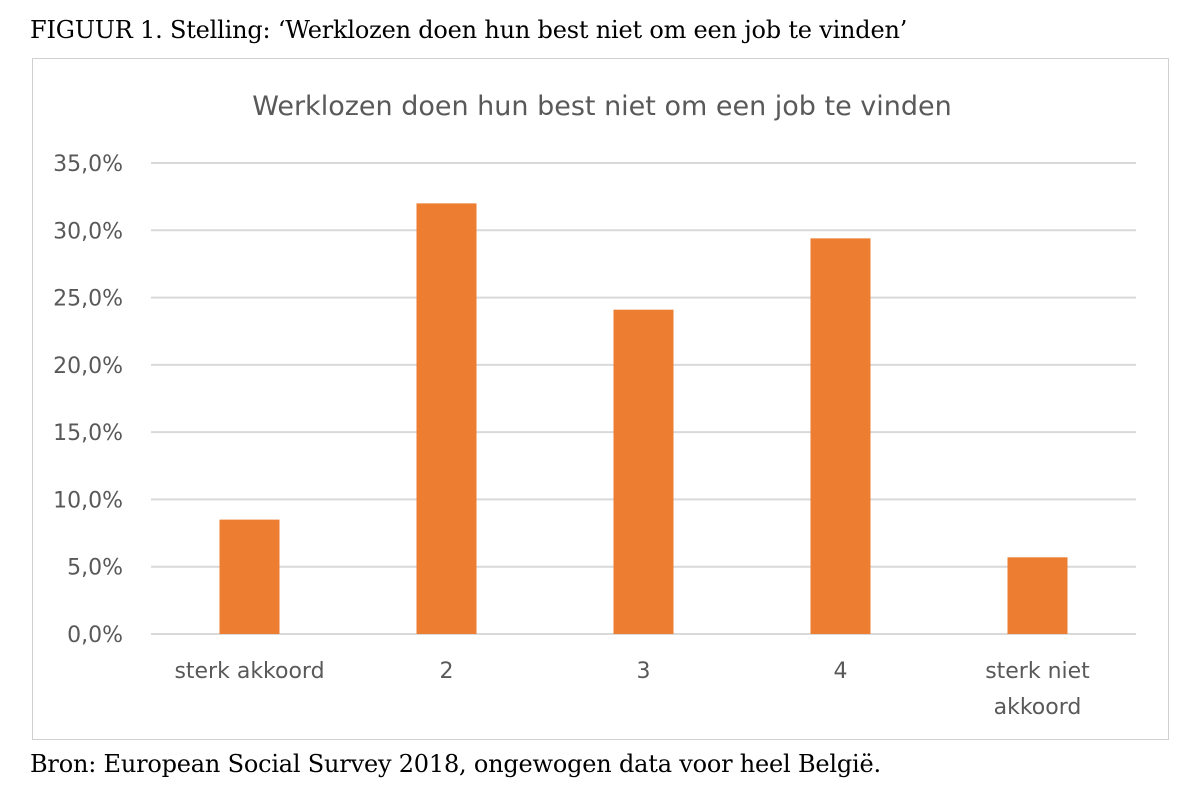 Image resolution: width=1200 pixels, height=797 pixels. Describe the element at coordinates (447, 671) in the screenshot. I see `x-tick-label: 2` at that location.